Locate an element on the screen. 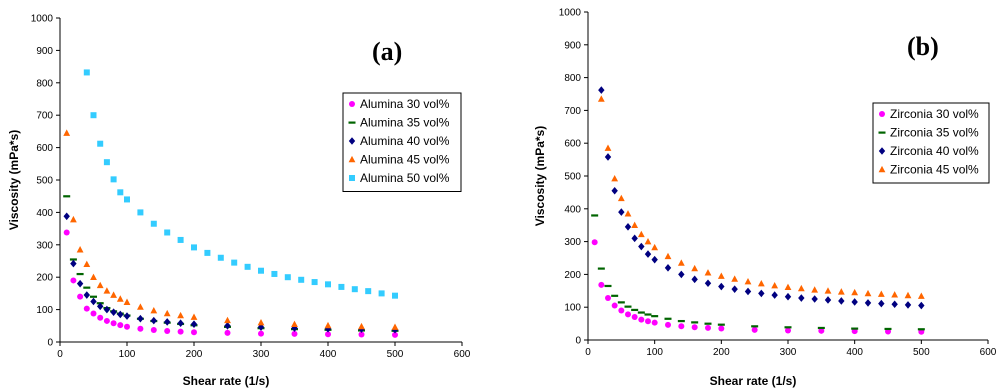  x-tick-label: 300 is located at coordinates (261, 354).